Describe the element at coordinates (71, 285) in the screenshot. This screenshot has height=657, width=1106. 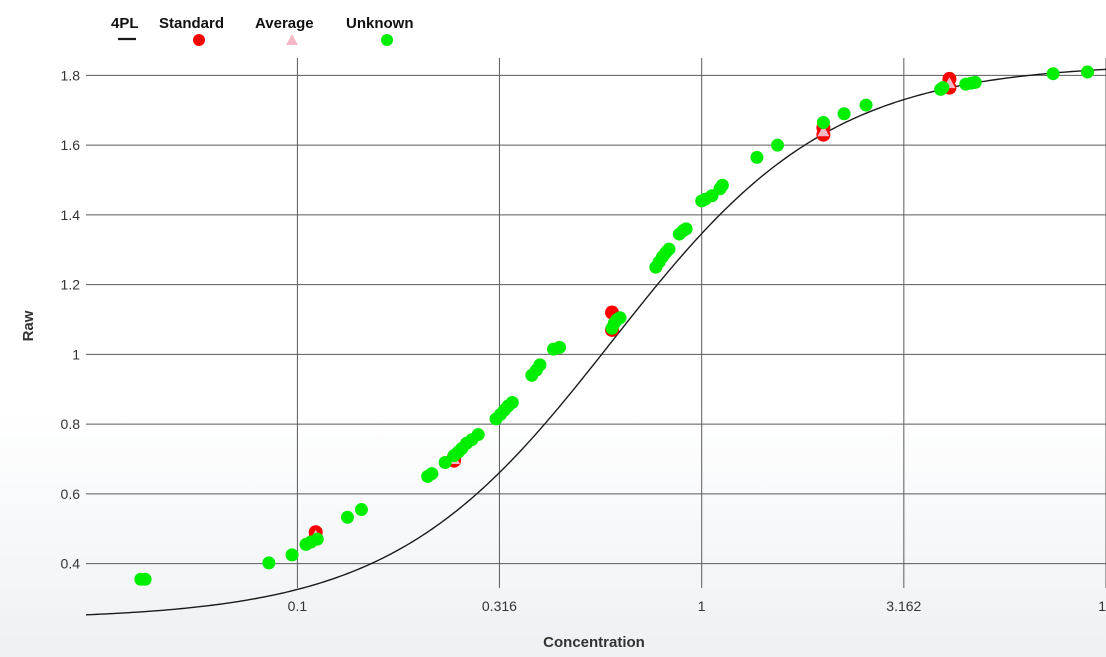
I see `y-tick-label: 1.2` at that location.